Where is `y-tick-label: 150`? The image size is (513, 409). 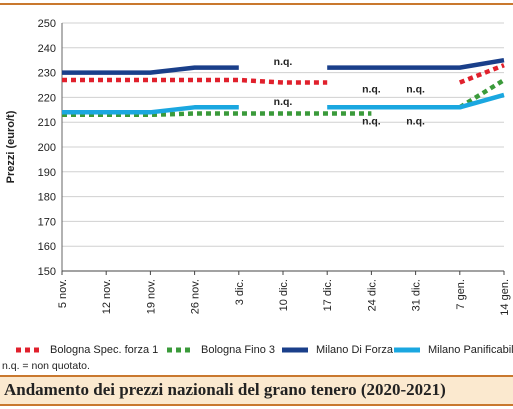 y-tick-label: 150 is located at coordinates (47, 272).